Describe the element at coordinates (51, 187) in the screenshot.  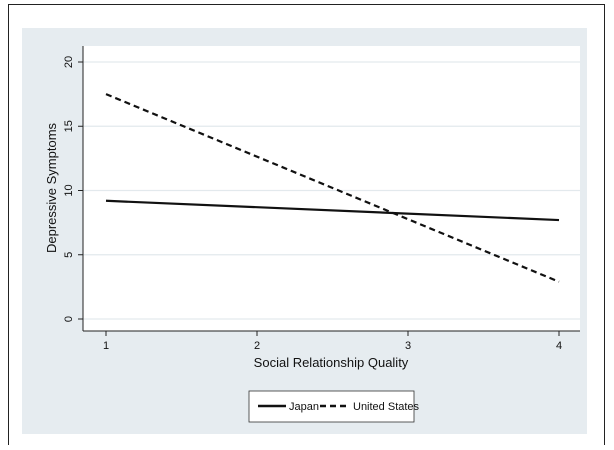
I see `y-axis-title: Depressive Symptoms` at that location.